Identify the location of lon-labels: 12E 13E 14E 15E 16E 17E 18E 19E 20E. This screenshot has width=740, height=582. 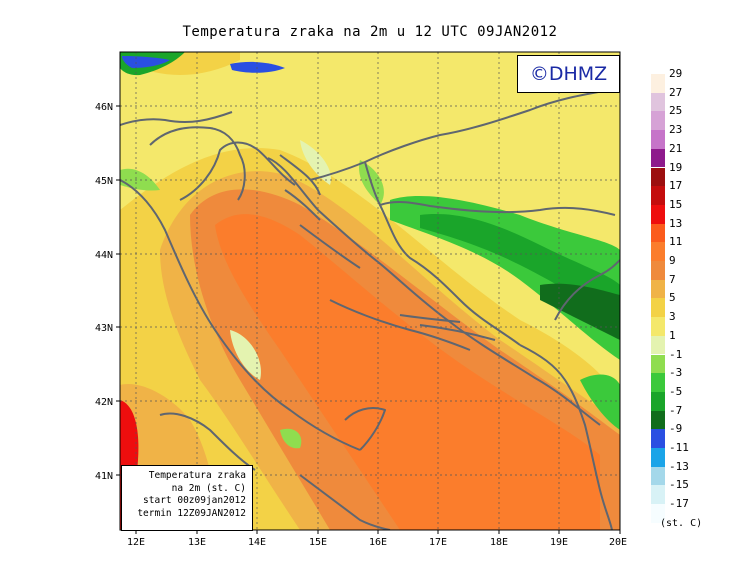
(377, 542).